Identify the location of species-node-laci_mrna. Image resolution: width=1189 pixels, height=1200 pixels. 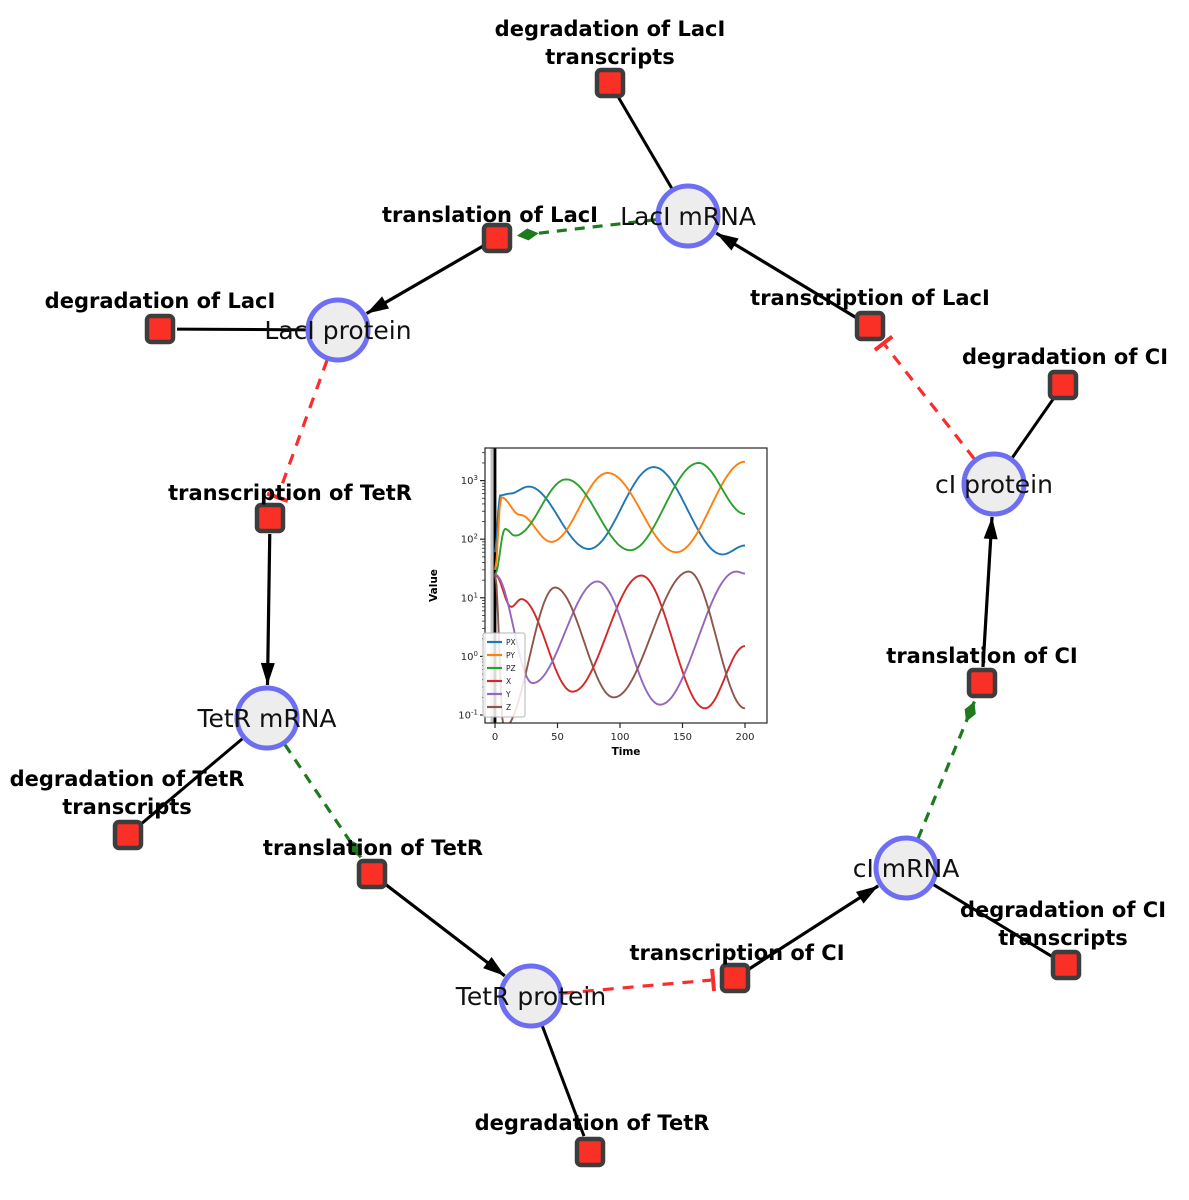
(688, 216).